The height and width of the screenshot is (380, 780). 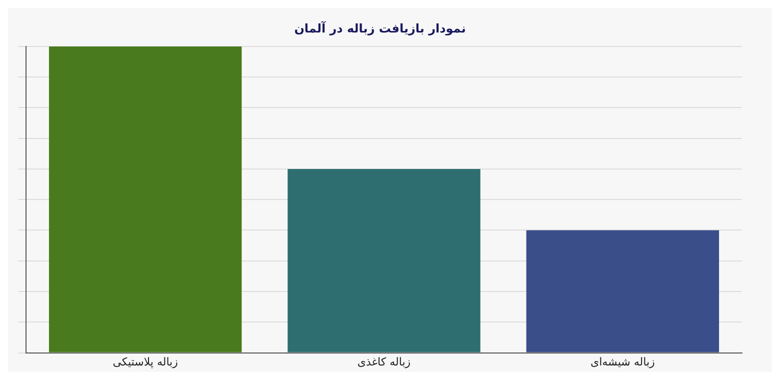 What do you see at coordinates (380, 28) in the screenshot?
I see `chart-title: نمودار بازیافت زباله در آلمان` at bounding box center [380, 28].